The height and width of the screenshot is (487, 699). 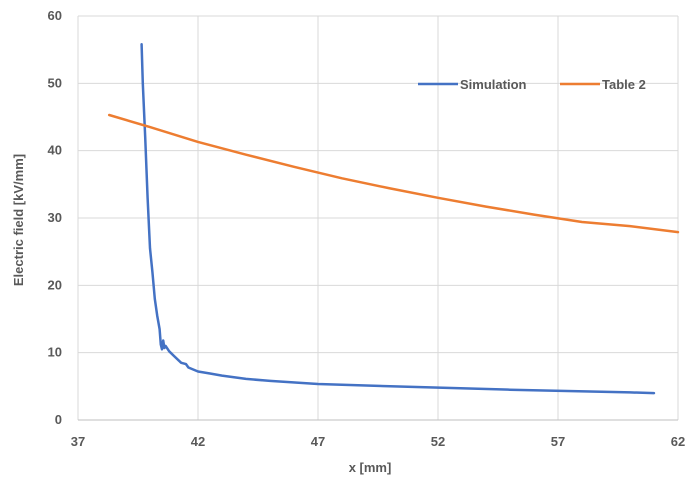 What do you see at coordinates (18, 220) in the screenshot?
I see `y-axis-title: Electric field [kV/mm]` at bounding box center [18, 220].